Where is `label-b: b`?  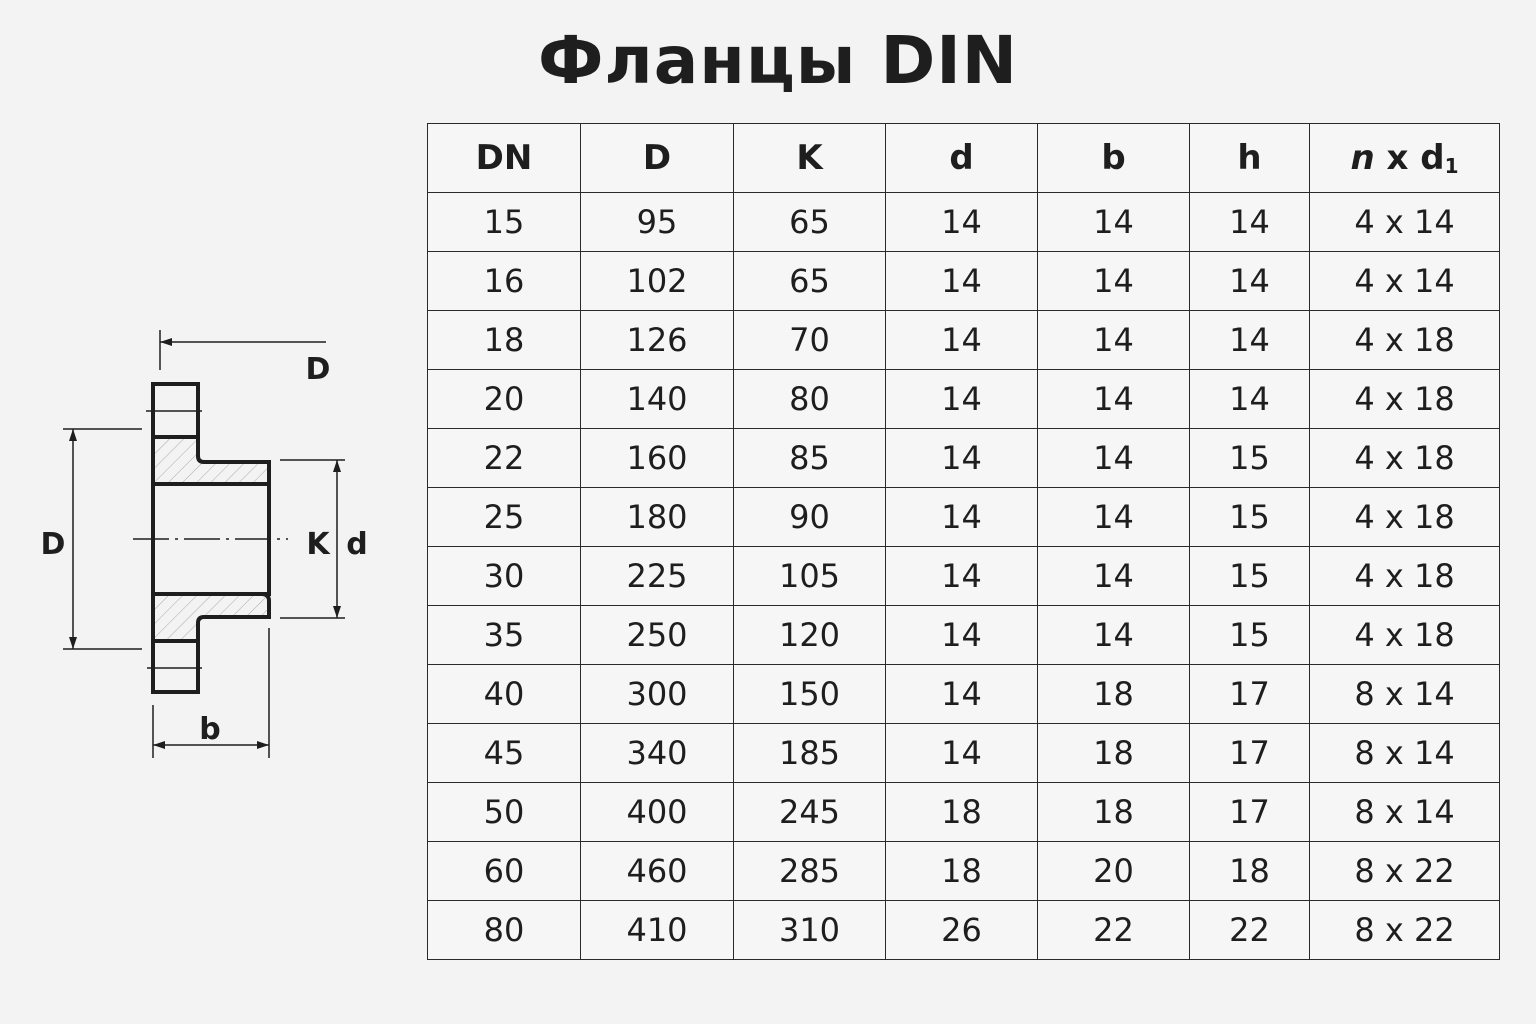 label-b: b is located at coordinates (209, 729).